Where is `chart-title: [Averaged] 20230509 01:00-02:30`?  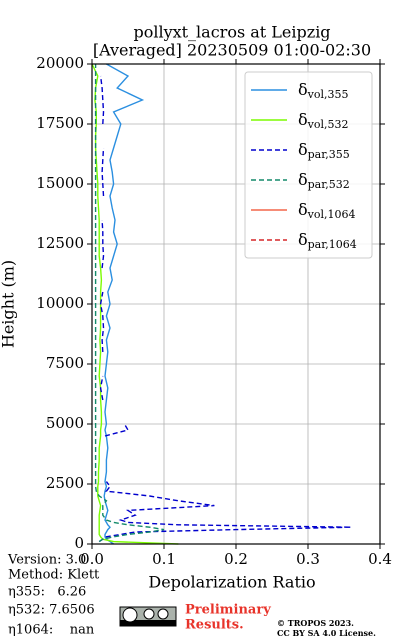 chart-title: [Averaged] 20230509 01:00-02:30 is located at coordinates (232, 50).